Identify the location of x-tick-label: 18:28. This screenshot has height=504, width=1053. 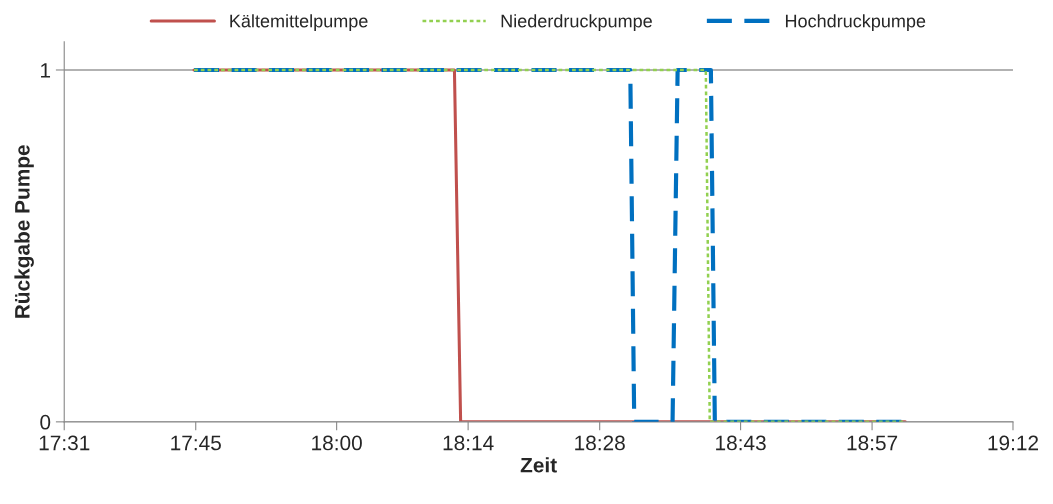
(600, 443).